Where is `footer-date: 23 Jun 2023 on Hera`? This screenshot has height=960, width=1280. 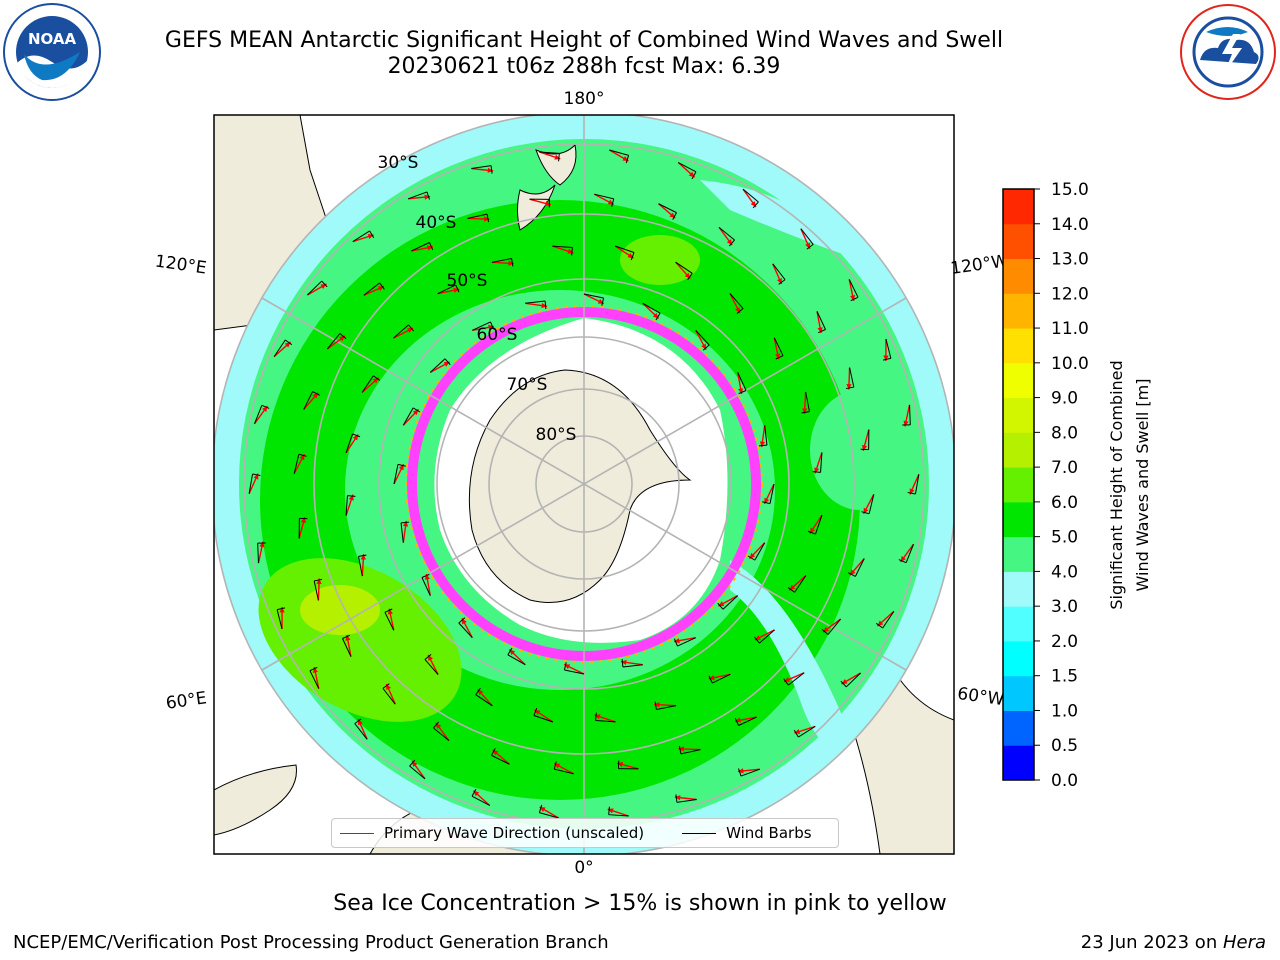
footer-date: 23 Jun 2023 on Hera is located at coordinates (1173, 942).